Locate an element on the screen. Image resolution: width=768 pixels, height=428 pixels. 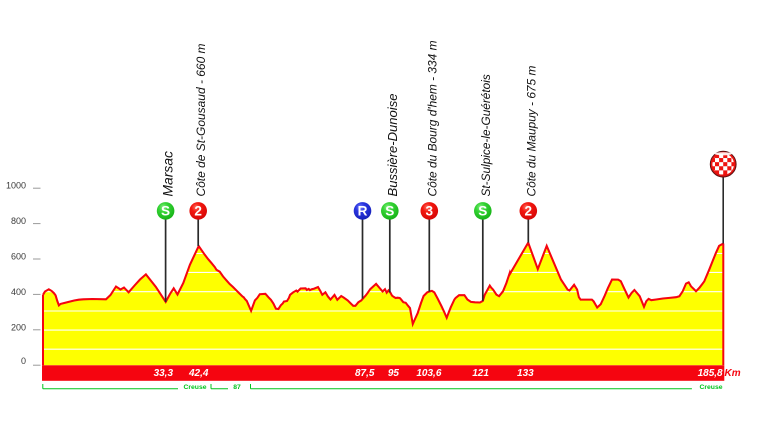
svg-text: St-Sulpice-le-Guérétois is located at coordinates (486, 135).